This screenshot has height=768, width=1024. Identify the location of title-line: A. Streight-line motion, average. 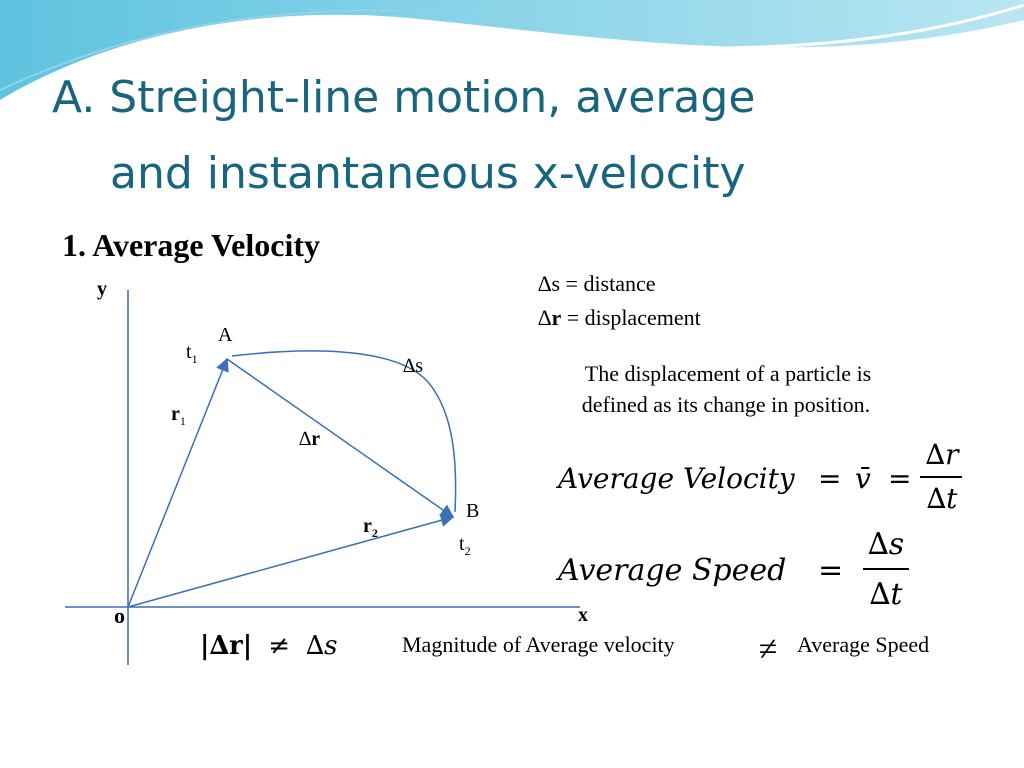
(403, 97).